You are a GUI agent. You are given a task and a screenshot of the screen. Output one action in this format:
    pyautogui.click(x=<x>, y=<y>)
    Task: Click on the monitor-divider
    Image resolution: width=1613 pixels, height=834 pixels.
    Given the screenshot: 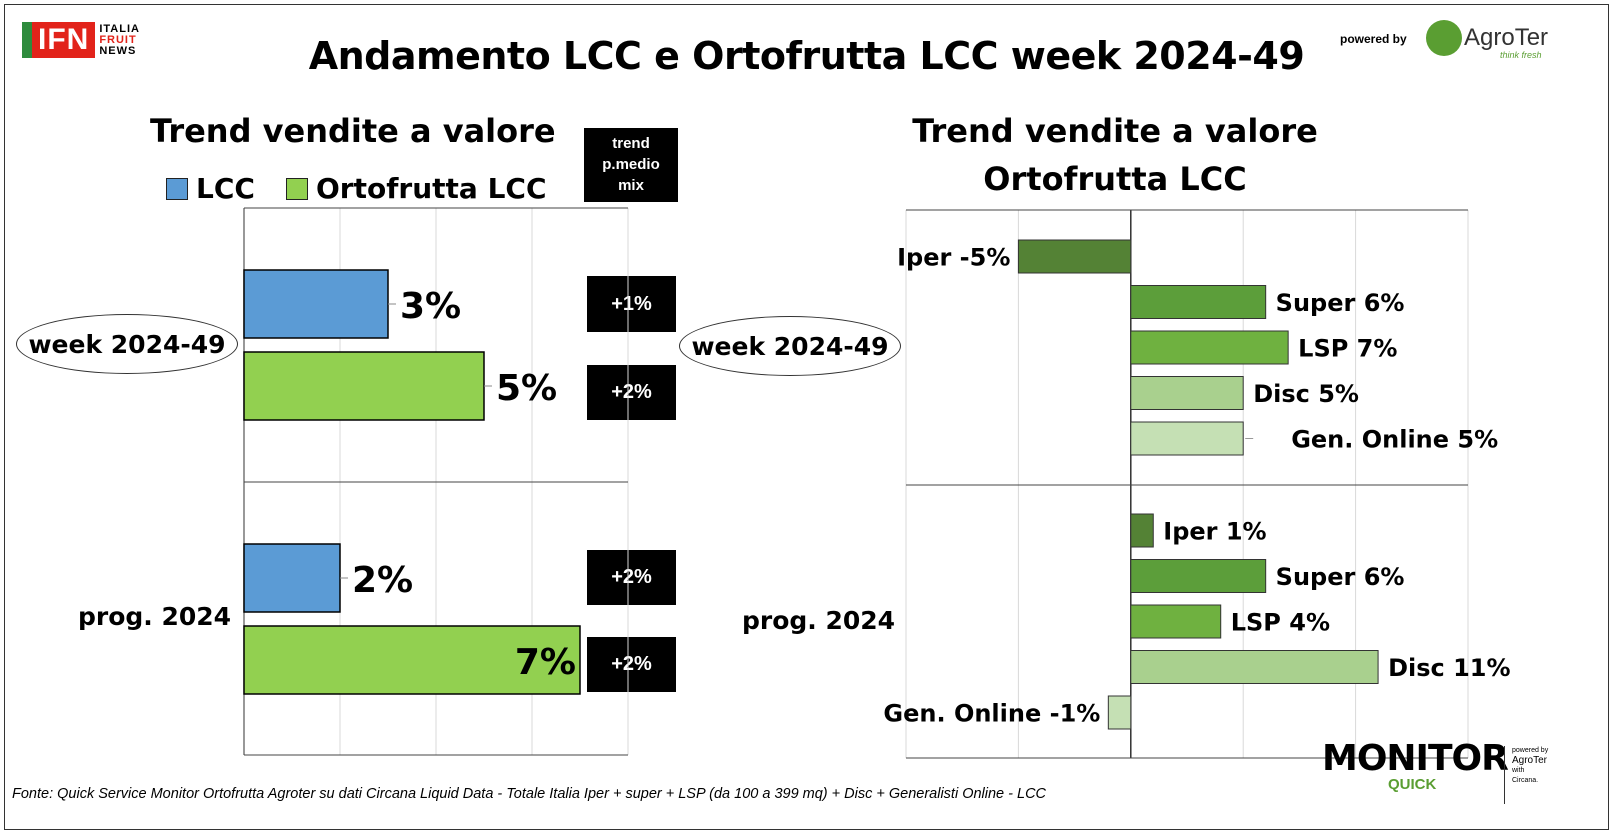 What is the action you would take?
    pyautogui.click(x=1504, y=775)
    